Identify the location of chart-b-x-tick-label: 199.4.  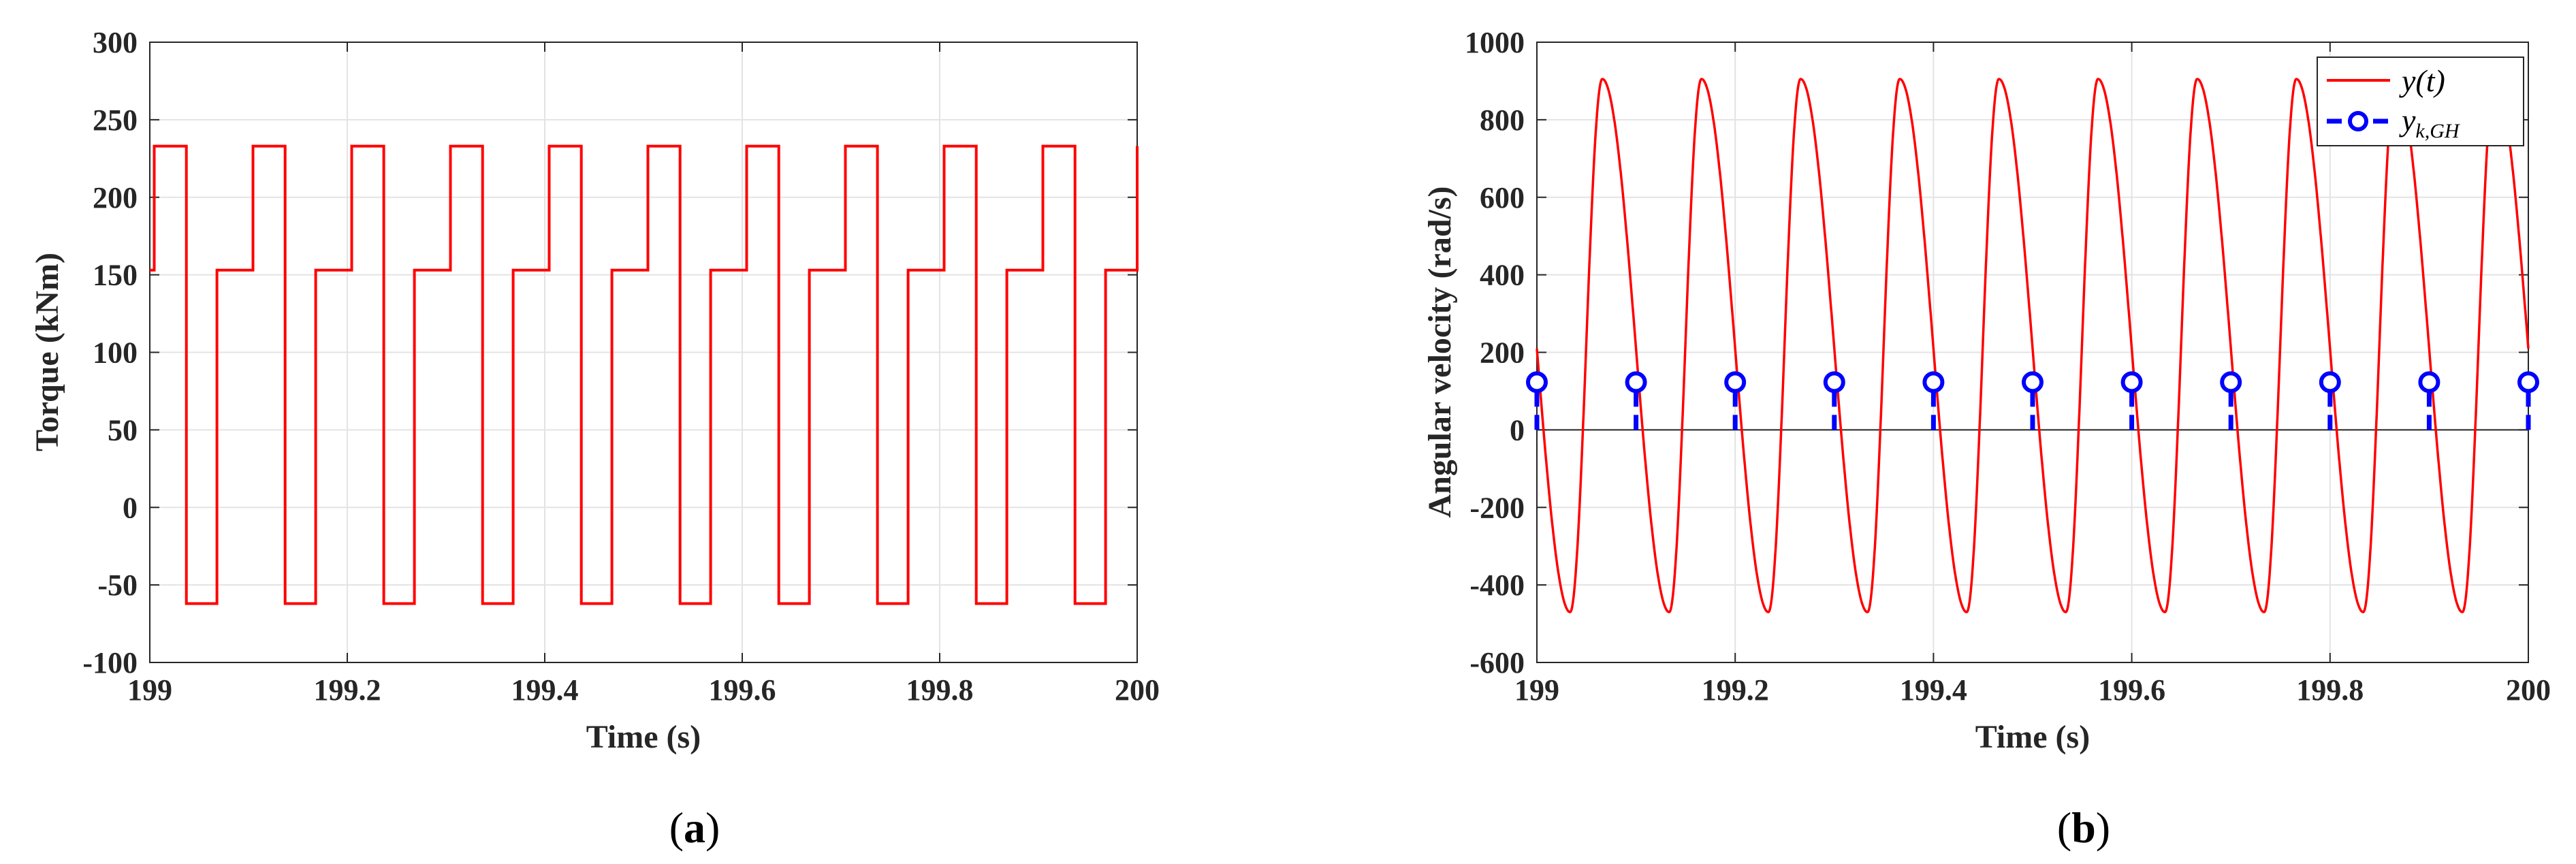
(1933, 690).